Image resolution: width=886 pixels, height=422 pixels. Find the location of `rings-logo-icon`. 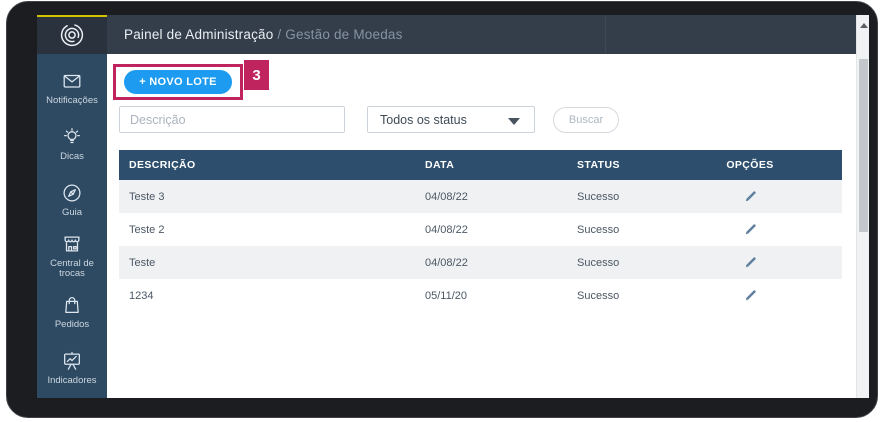

rings-logo-icon is located at coordinates (72, 35).